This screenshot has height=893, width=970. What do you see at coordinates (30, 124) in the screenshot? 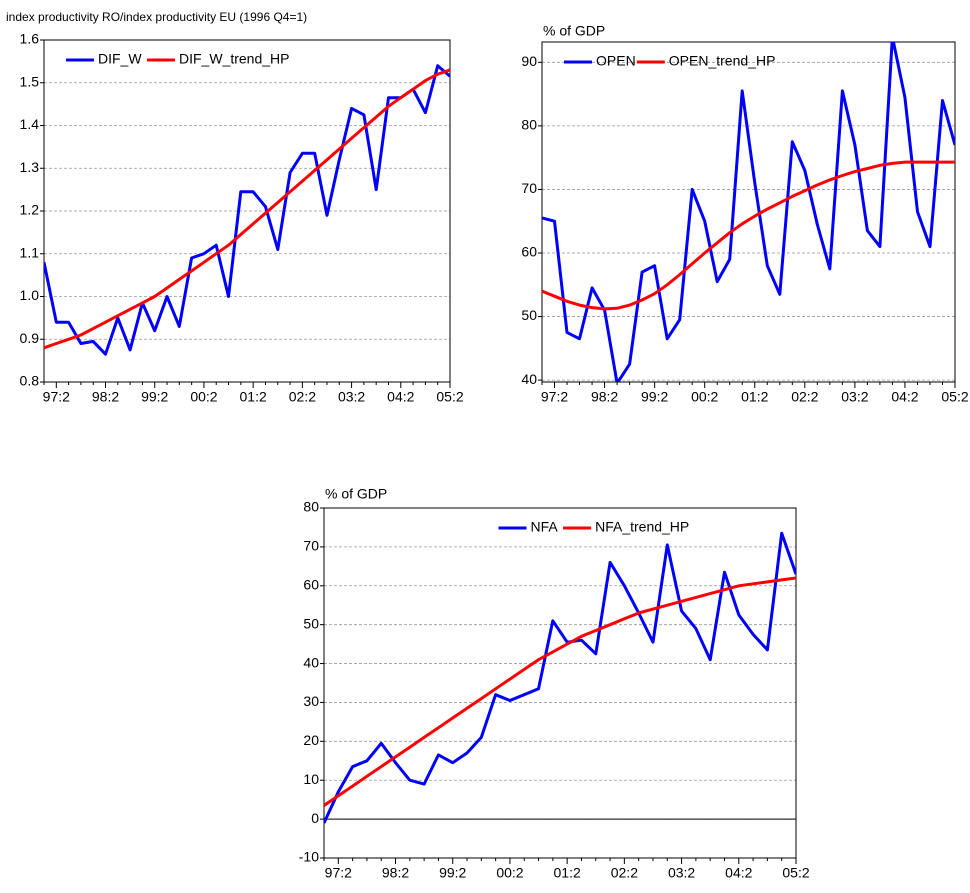
I see `y-tick-label: 1.4` at bounding box center [30, 124].